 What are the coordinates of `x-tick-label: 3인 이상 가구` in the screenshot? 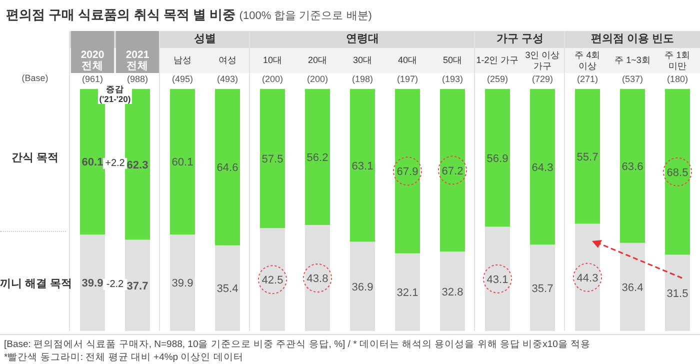 It's located at (542, 60).